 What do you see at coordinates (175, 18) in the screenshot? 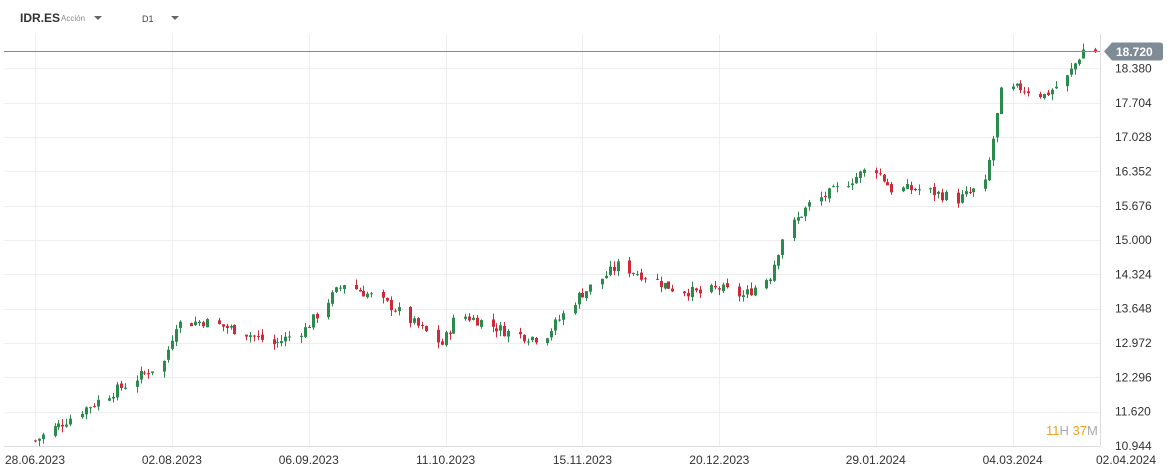
I see `timeframe-dropdown-icon` at bounding box center [175, 18].